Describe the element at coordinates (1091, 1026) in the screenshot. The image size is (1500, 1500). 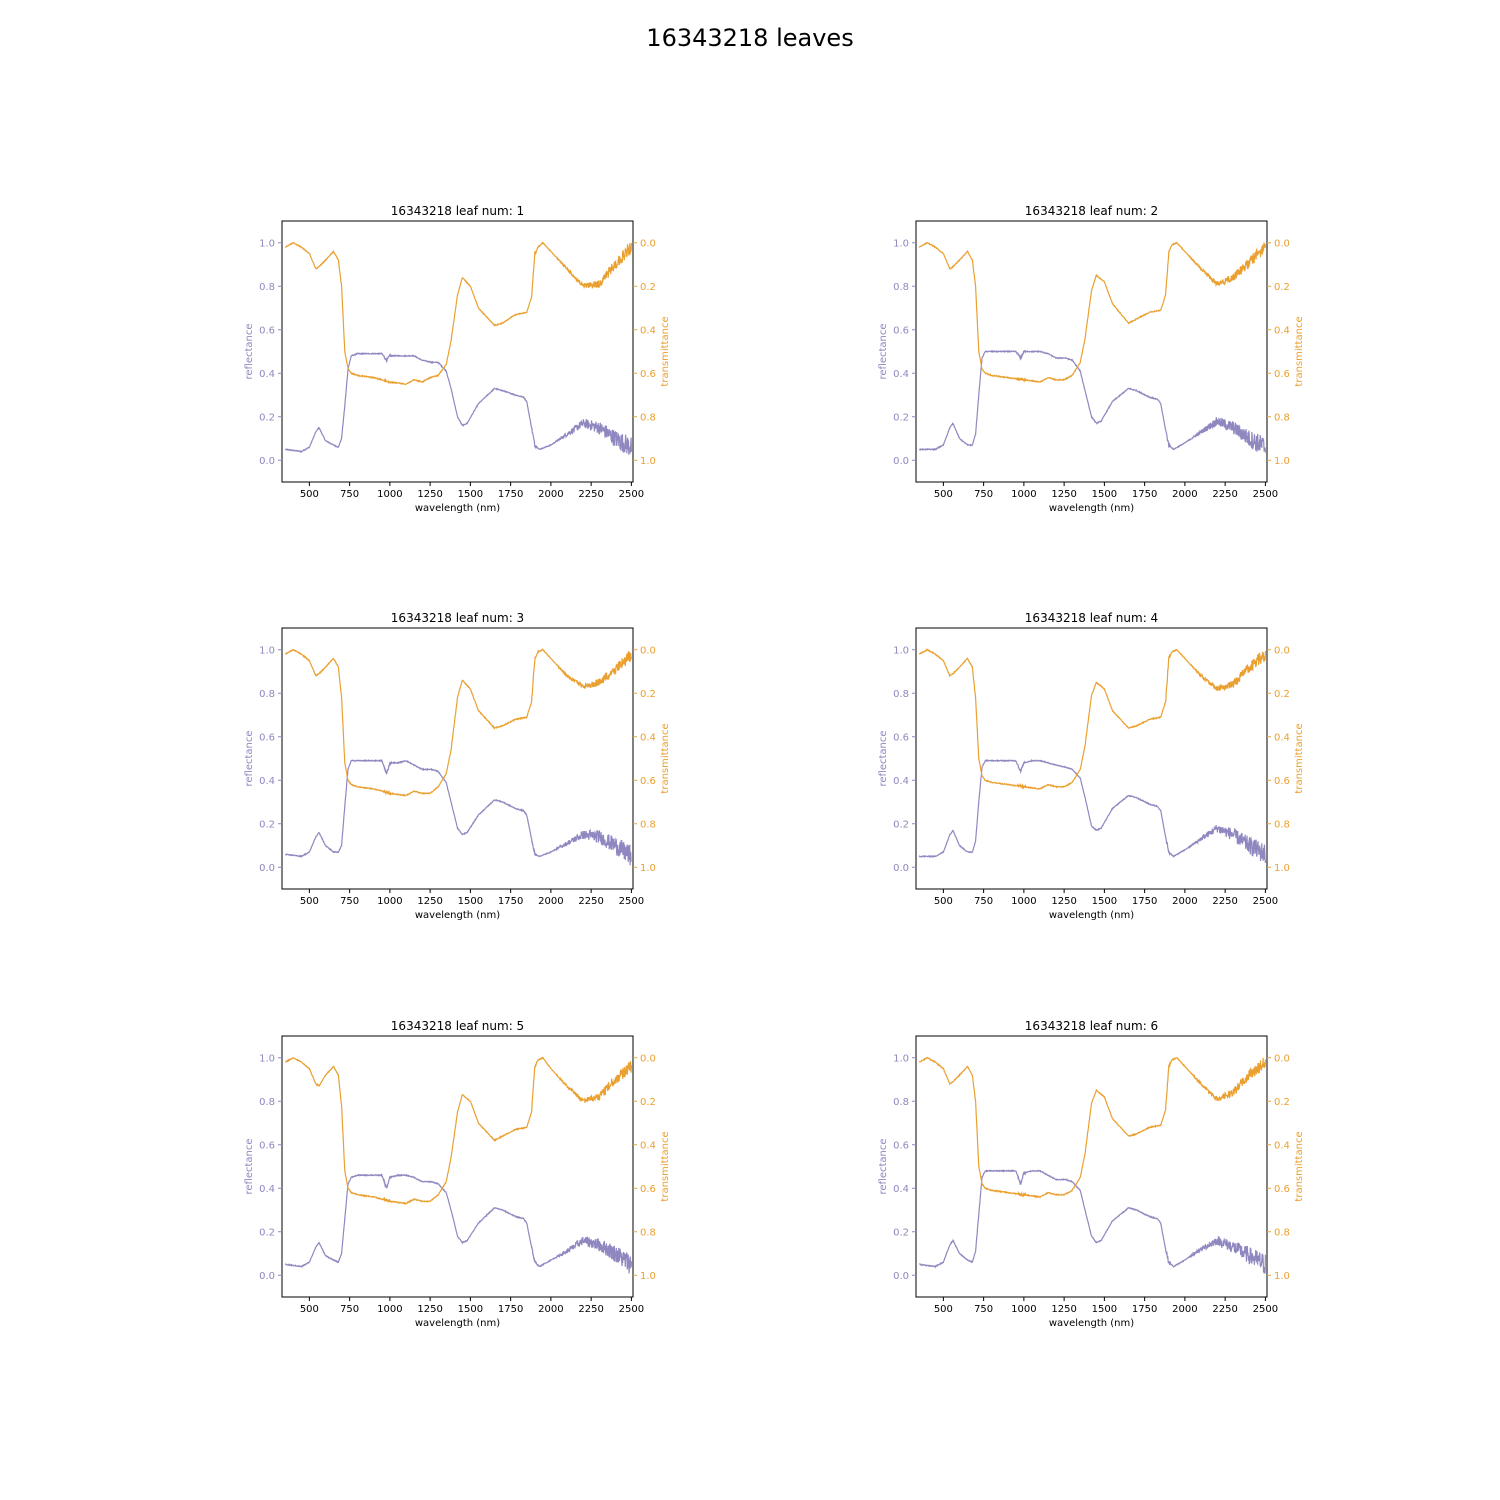
I see `panel-title: 16343218 leaf num: 6` at that location.